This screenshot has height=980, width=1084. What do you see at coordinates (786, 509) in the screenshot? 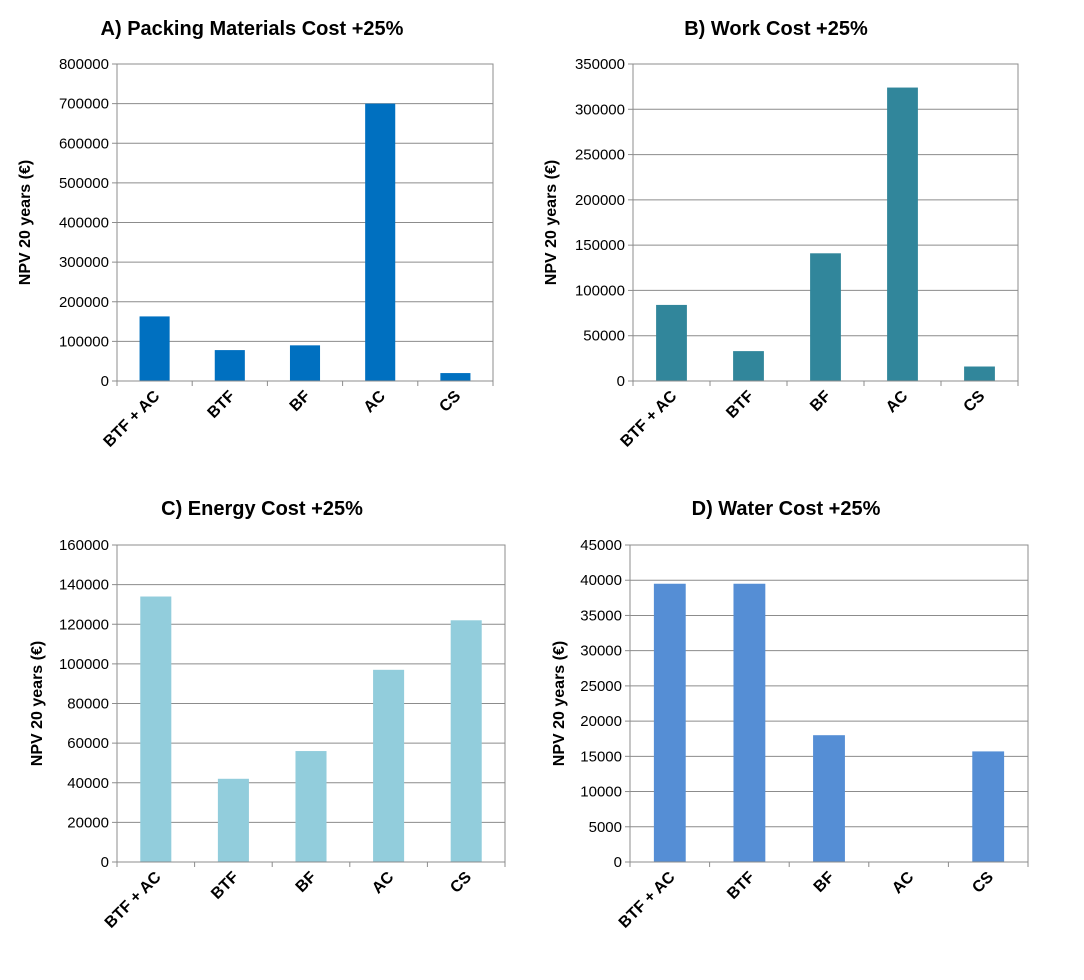
I see `chart-title: D) Water Cost +25%` at bounding box center [786, 509].